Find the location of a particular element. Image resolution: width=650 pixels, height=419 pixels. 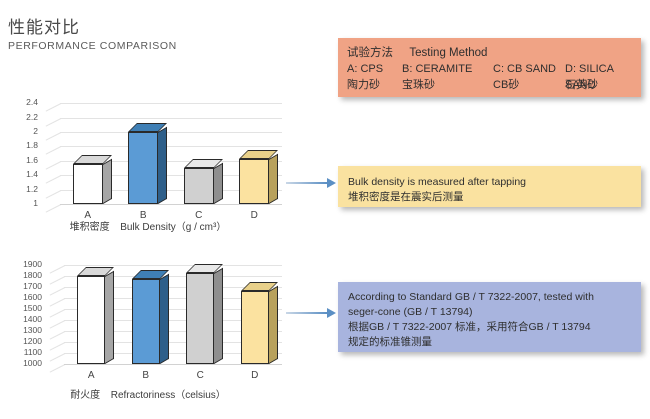

x-axis-tick-label: A is located at coordinates (88, 215).